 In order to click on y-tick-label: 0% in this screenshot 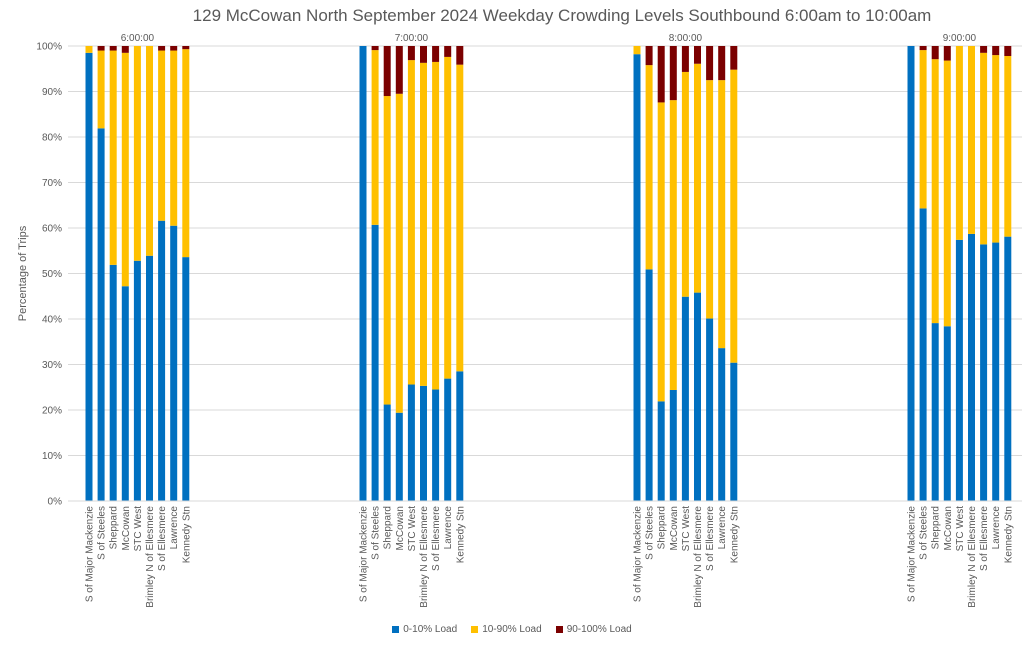, I will do `click(55, 502)`.